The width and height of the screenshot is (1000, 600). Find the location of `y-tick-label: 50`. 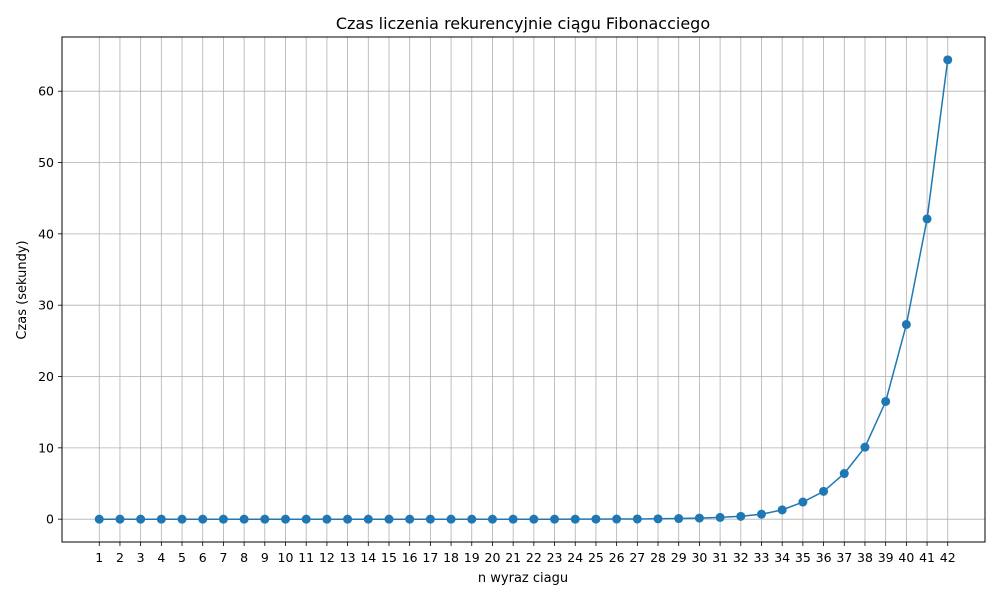

y-tick-label: 50 is located at coordinates (46, 162).